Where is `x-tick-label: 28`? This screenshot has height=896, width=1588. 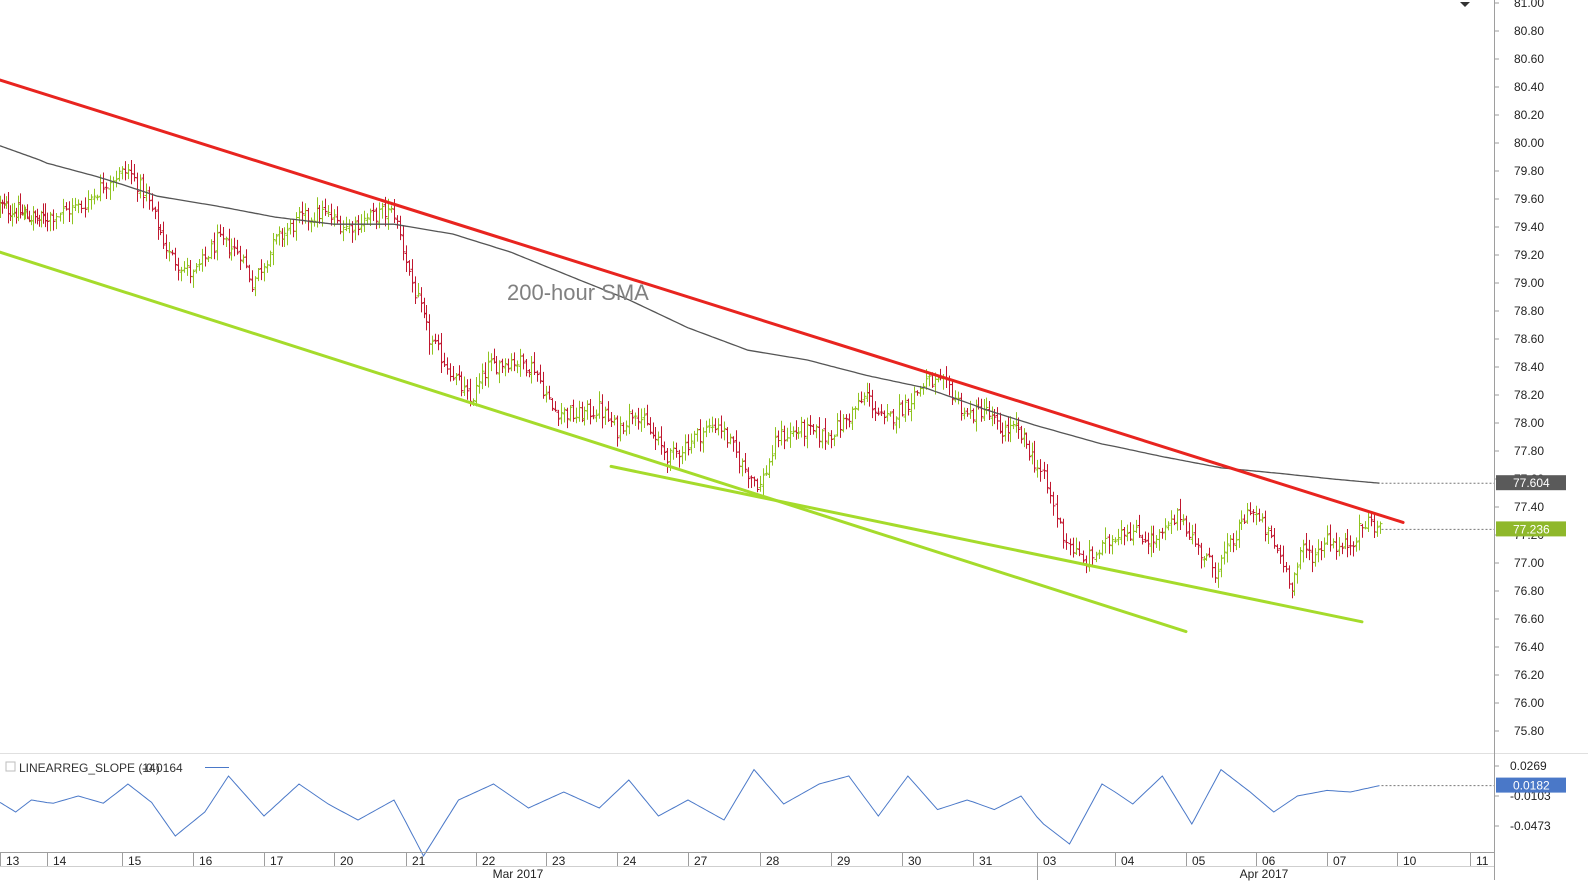
x-tick-label: 28 is located at coordinates (773, 861).